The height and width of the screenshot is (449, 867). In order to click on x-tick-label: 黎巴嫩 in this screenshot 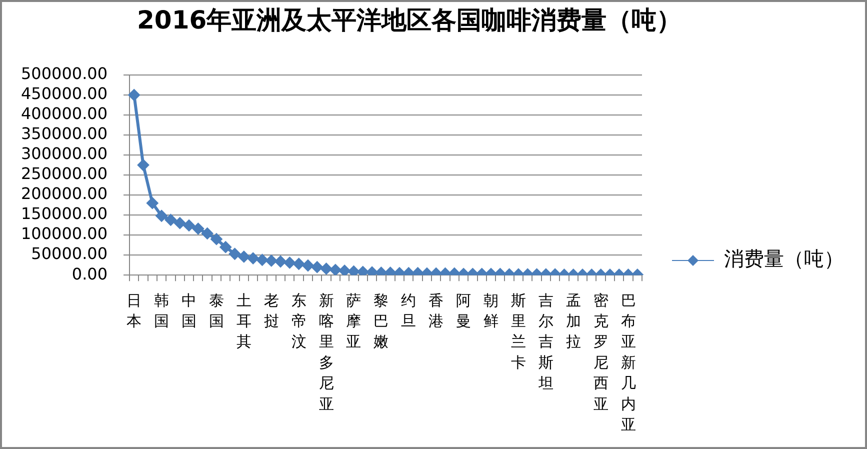, I will do `click(381, 321)`.